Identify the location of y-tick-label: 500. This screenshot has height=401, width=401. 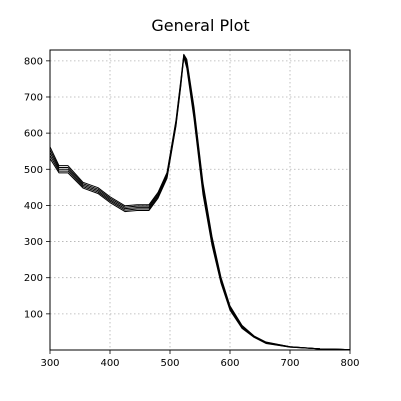
(33, 170).